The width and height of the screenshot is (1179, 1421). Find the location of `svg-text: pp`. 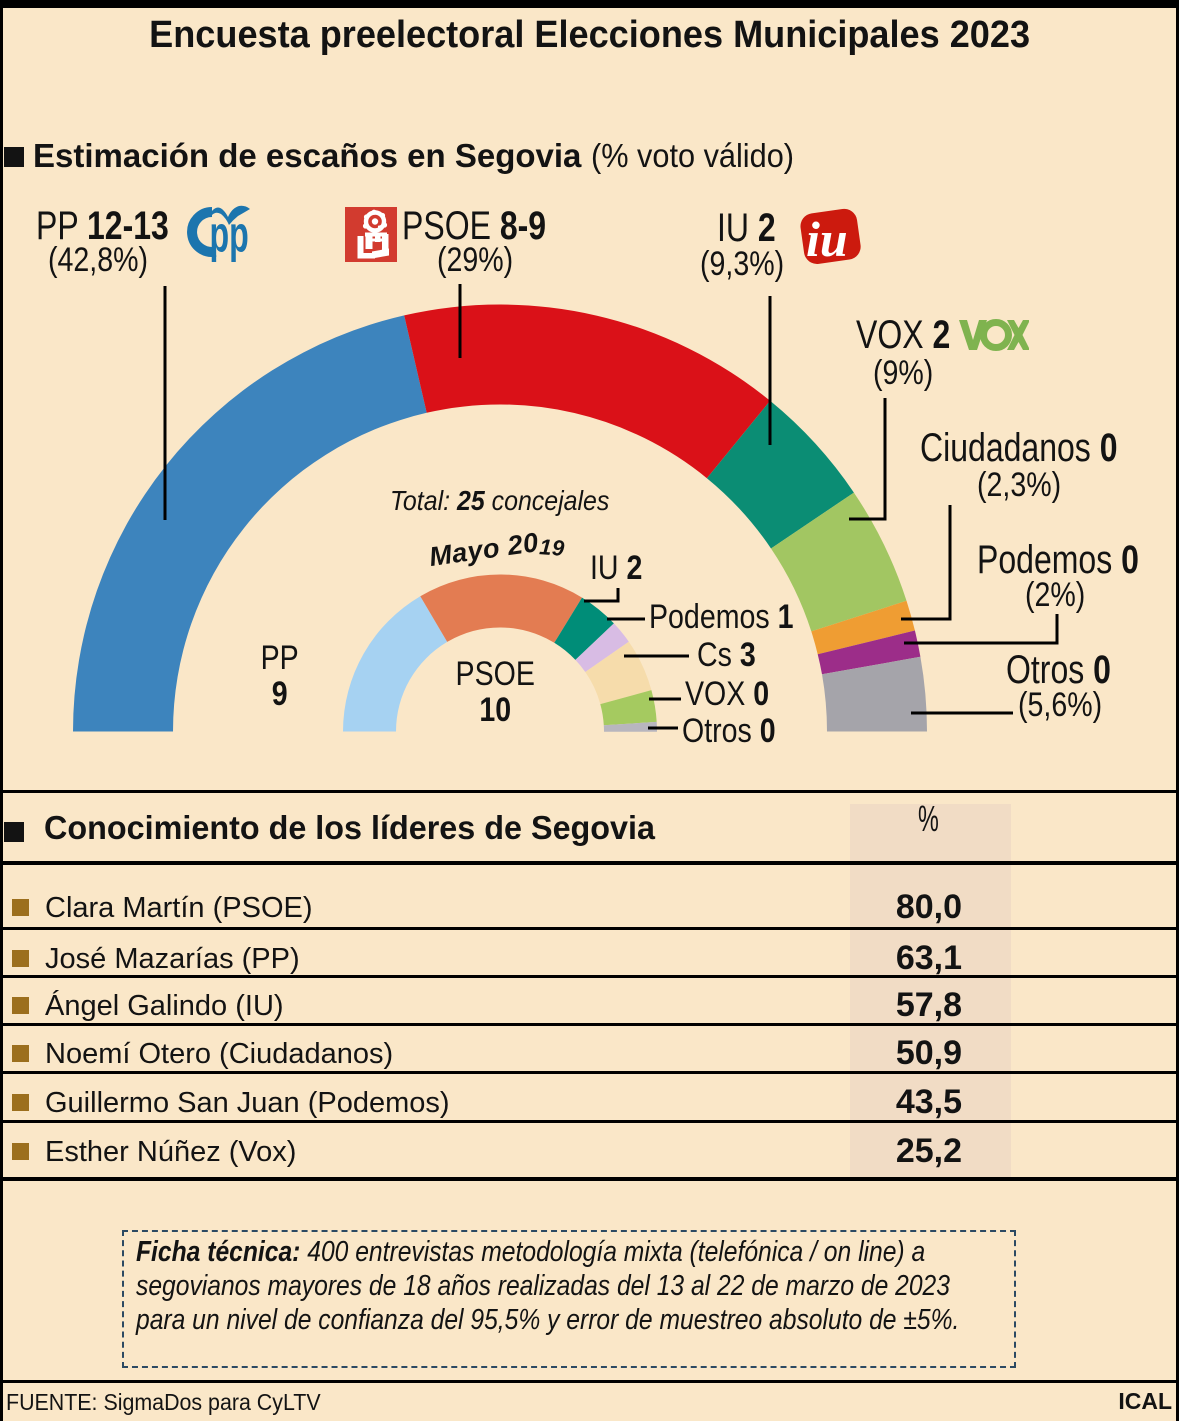

svg-text: pp is located at coordinates (229, 234).